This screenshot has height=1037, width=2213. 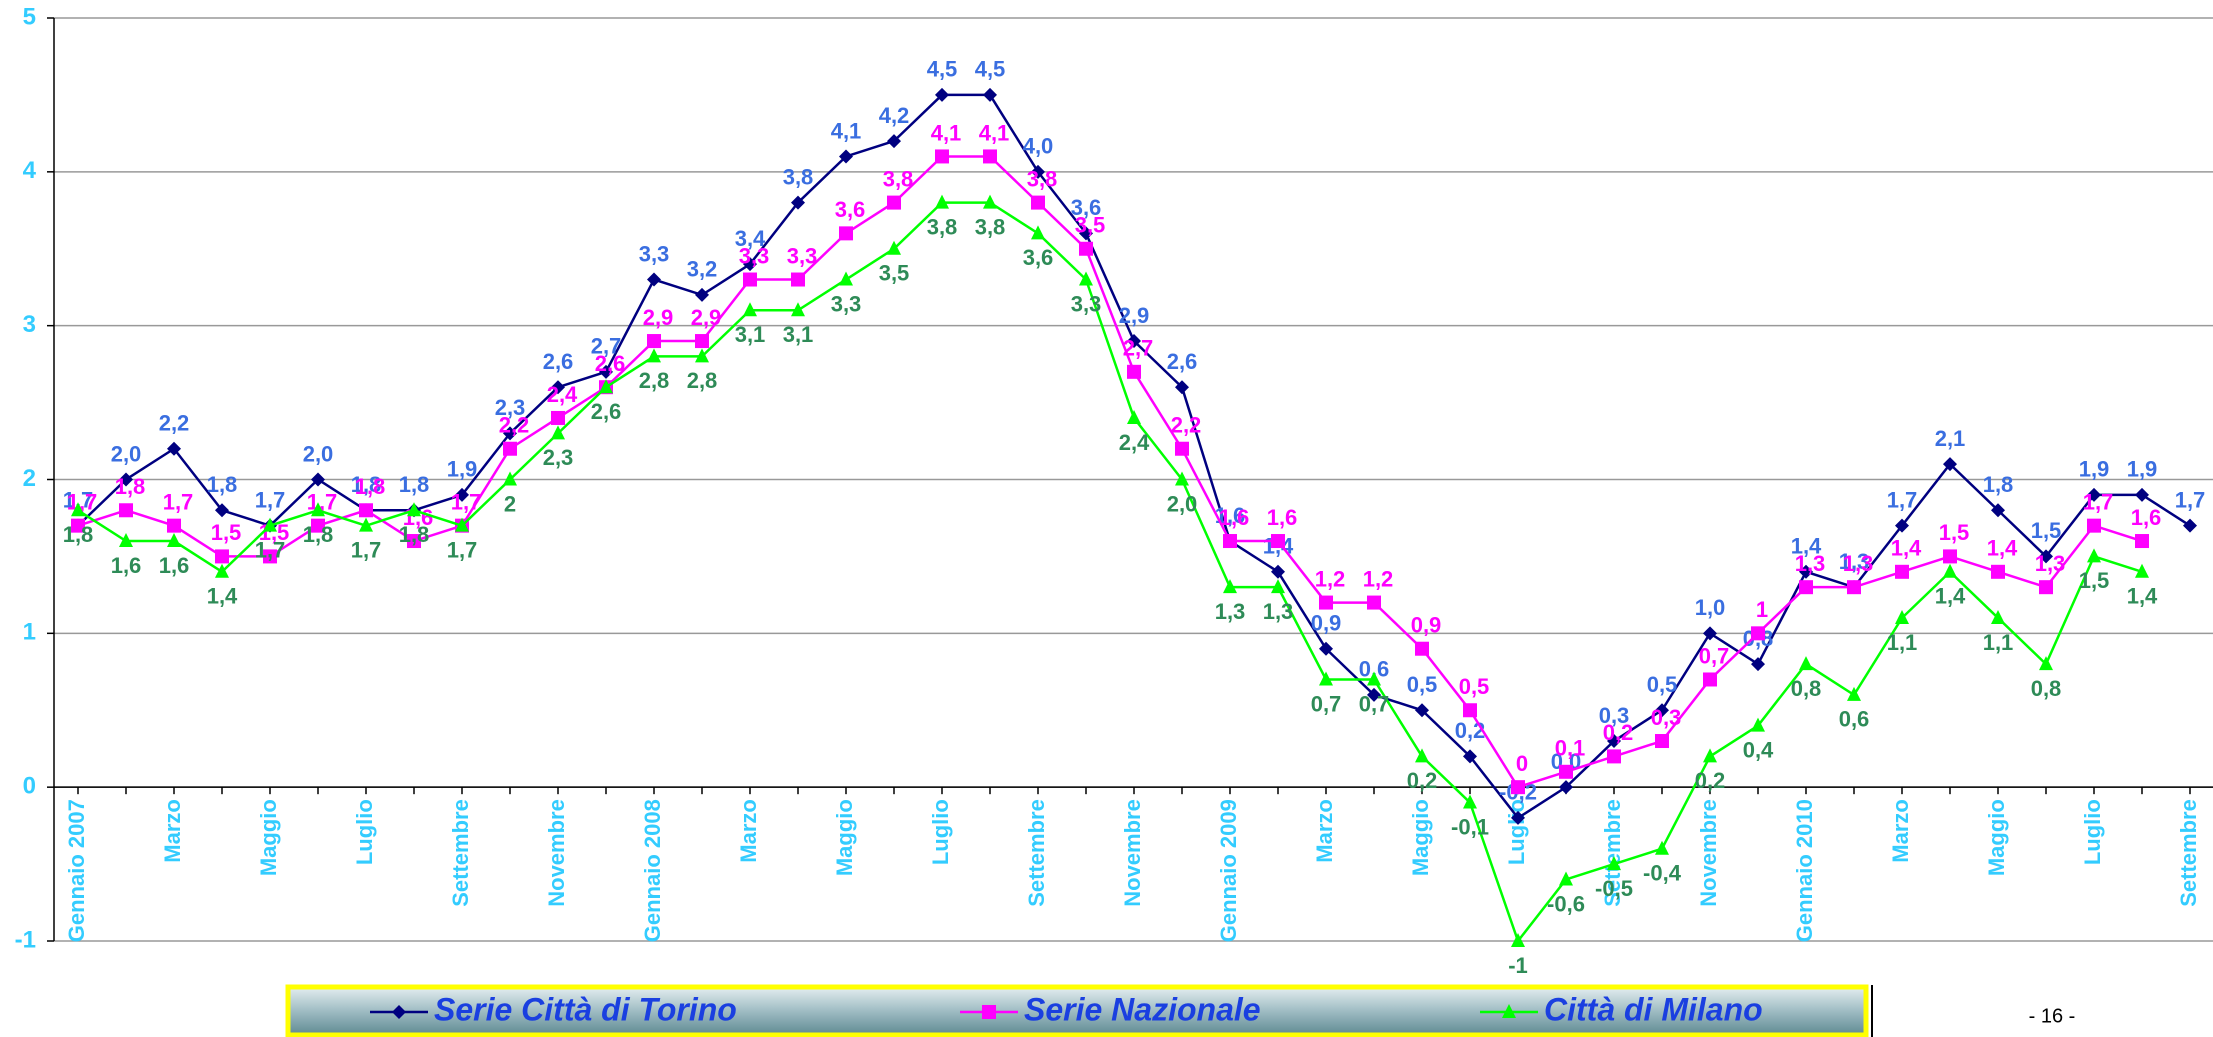 What do you see at coordinates (702, 269) in the screenshot?
I see `value-label: 3,2` at bounding box center [702, 269].